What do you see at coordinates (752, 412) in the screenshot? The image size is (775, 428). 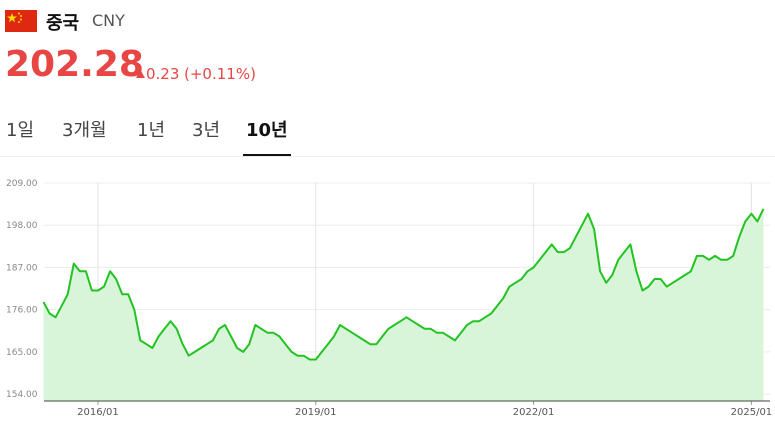 I see `x-tick-label: 2025/01` at bounding box center [752, 412].